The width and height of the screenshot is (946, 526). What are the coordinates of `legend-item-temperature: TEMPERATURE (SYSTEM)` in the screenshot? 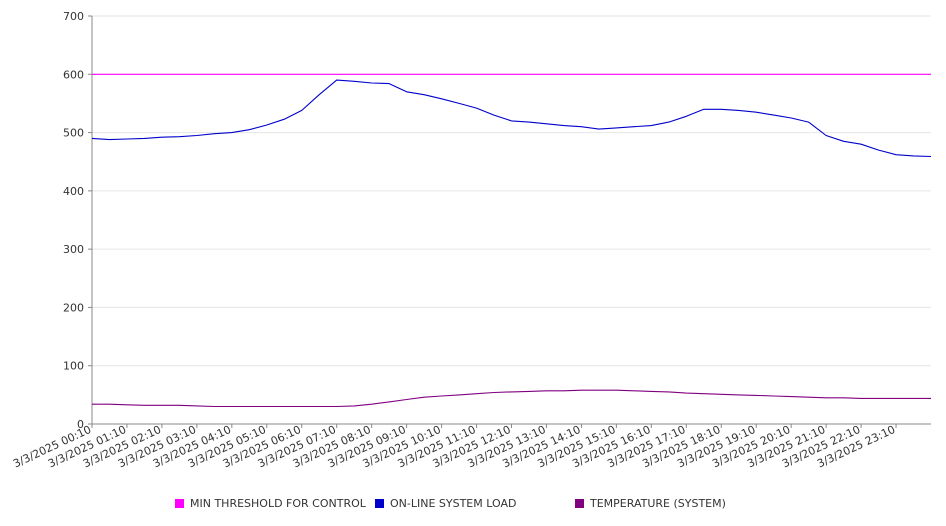 It's located at (650, 503).